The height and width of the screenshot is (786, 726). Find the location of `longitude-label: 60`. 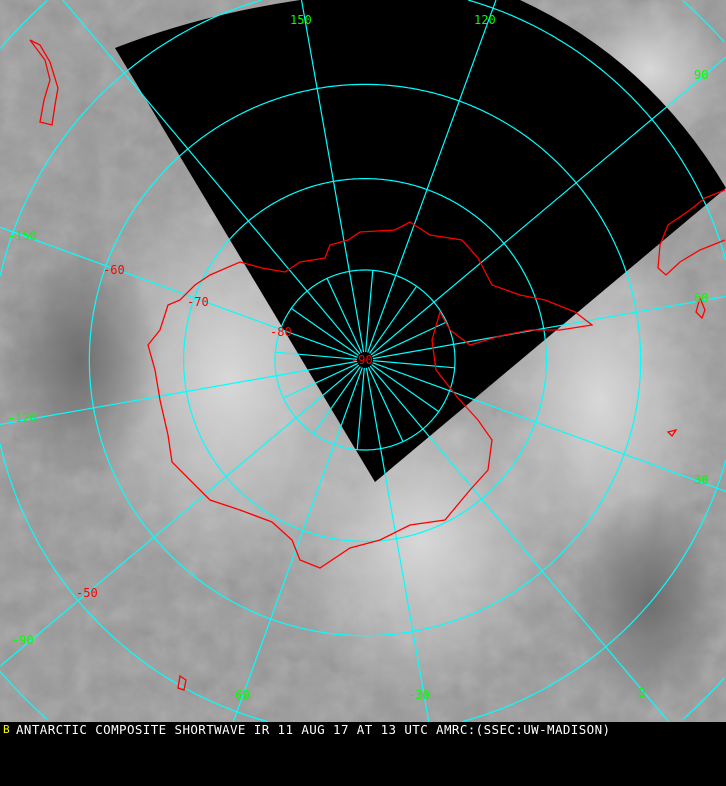

longitude-label: 60 is located at coordinates (701, 298).